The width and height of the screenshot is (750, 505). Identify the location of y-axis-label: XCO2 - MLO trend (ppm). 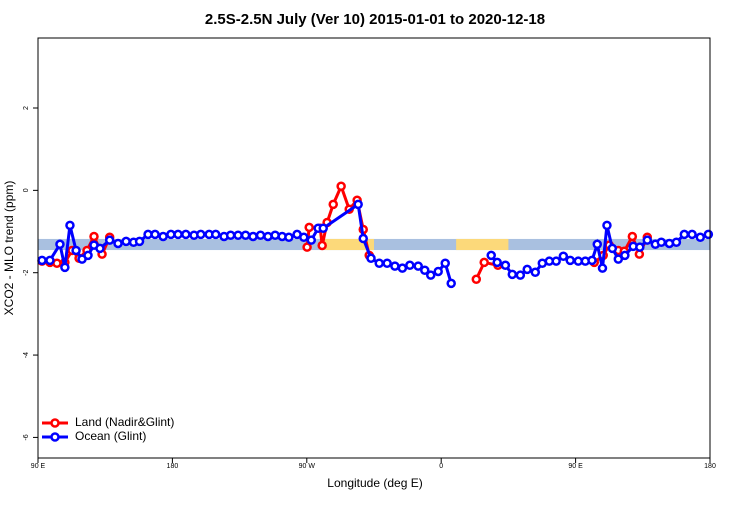
(9, 248).